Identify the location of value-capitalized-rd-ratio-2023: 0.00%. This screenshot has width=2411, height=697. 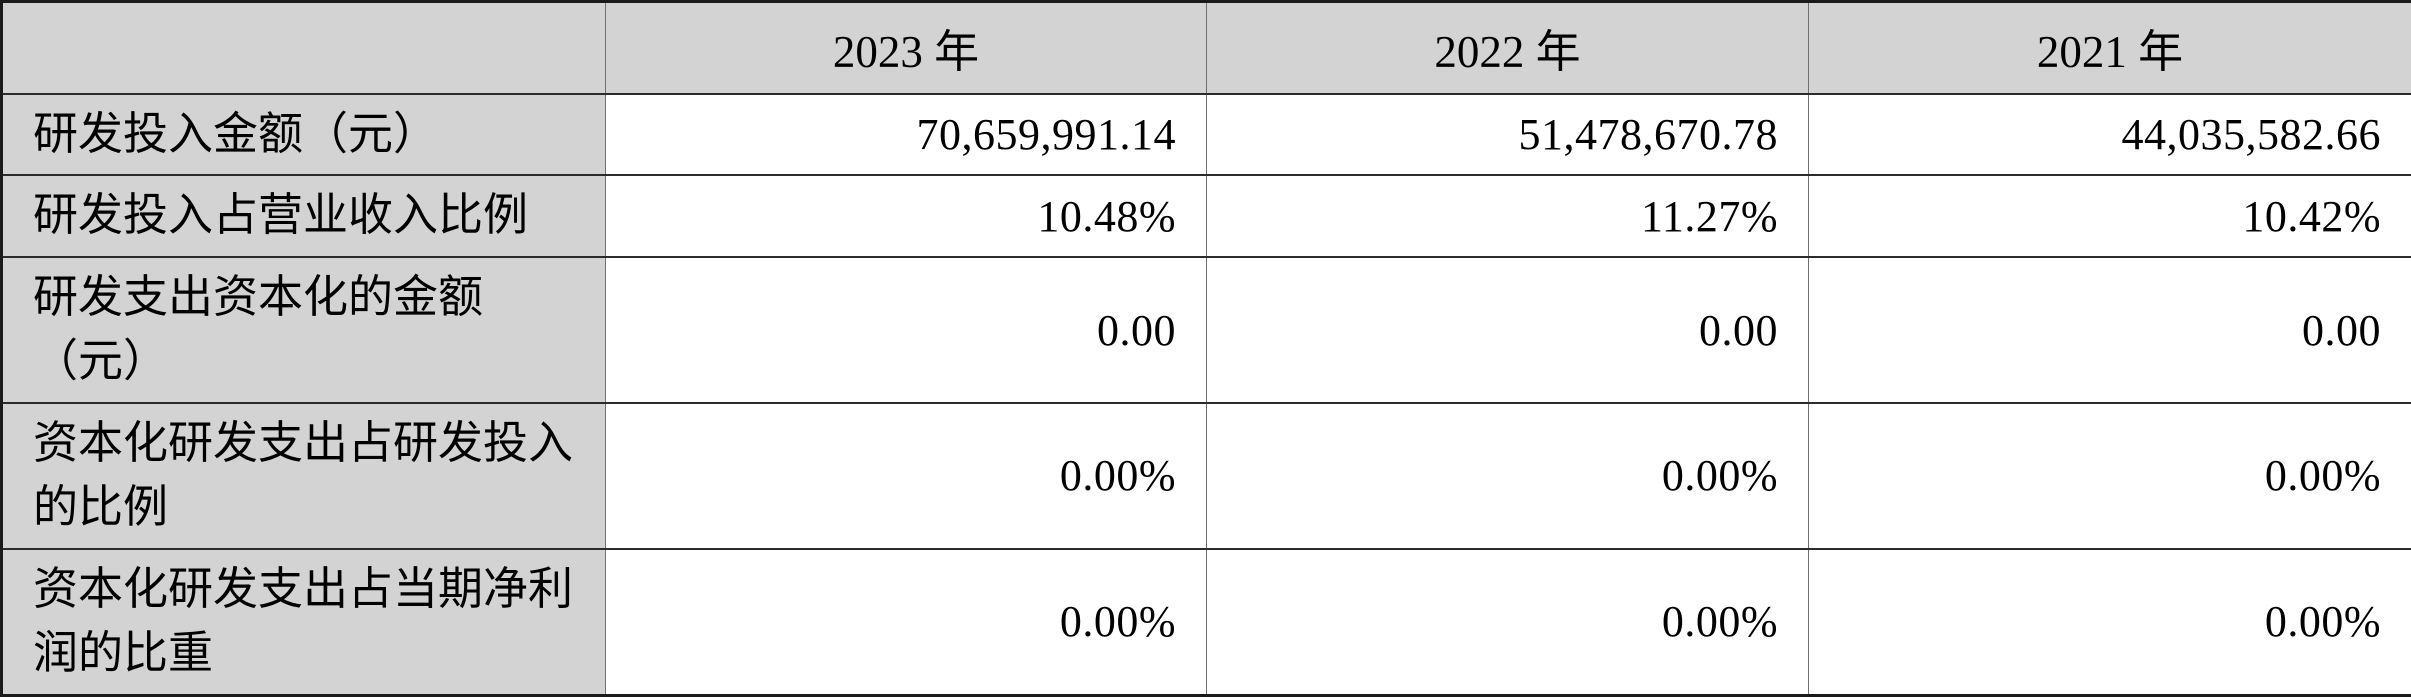
(906, 476).